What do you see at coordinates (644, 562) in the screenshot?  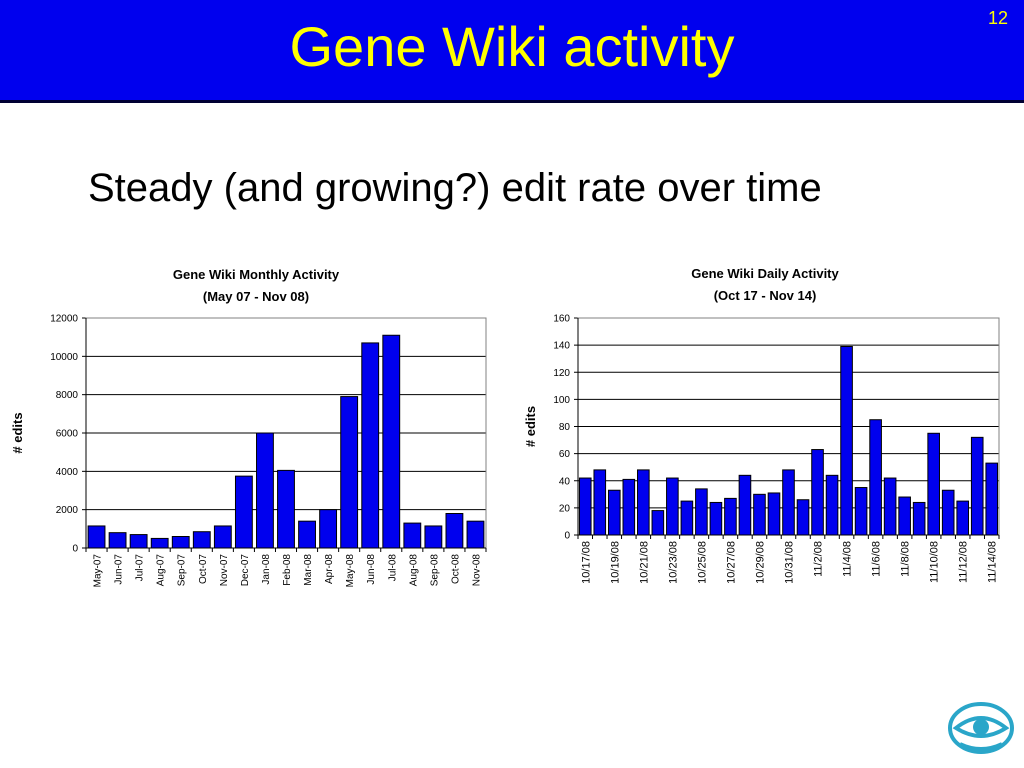 I see `x-tick-label: 10/21/08` at bounding box center [644, 562].